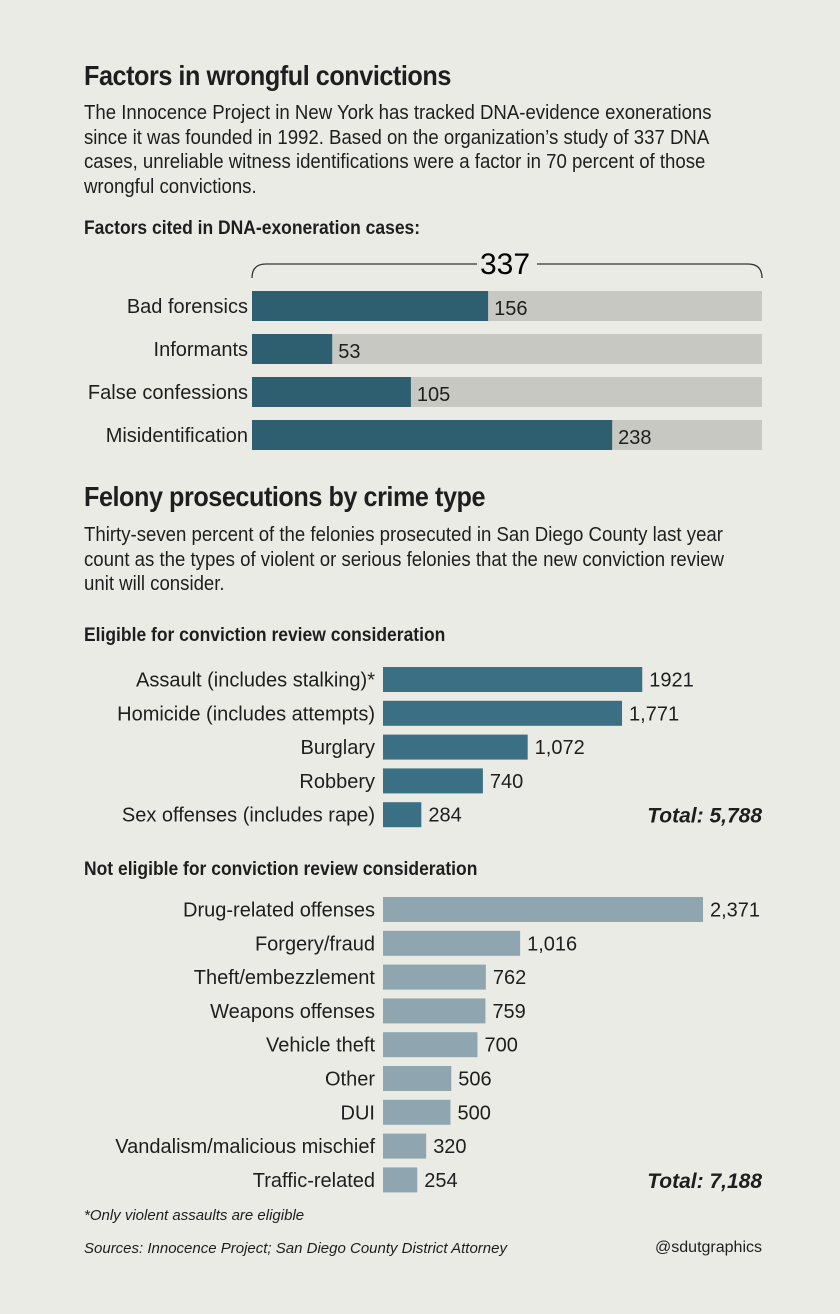 This screenshot has width=840, height=1314. Describe the element at coordinates (314, 1181) in the screenshot. I see `category-label: Traffic-related` at that location.